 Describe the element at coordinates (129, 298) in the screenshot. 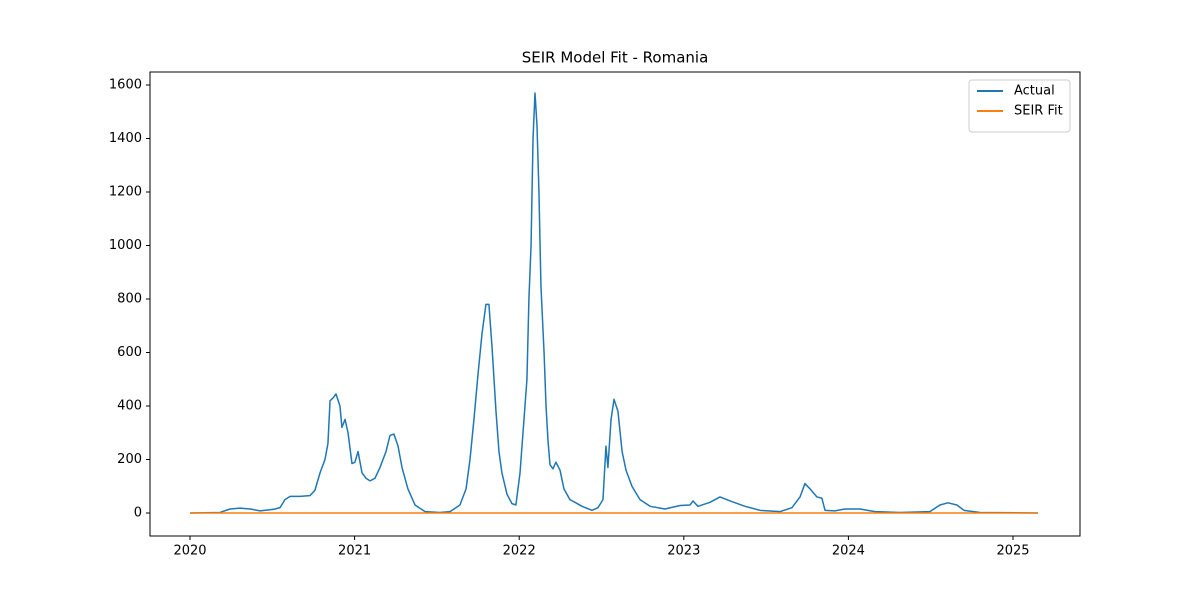

I see `y-tick-label: 800` at that location.